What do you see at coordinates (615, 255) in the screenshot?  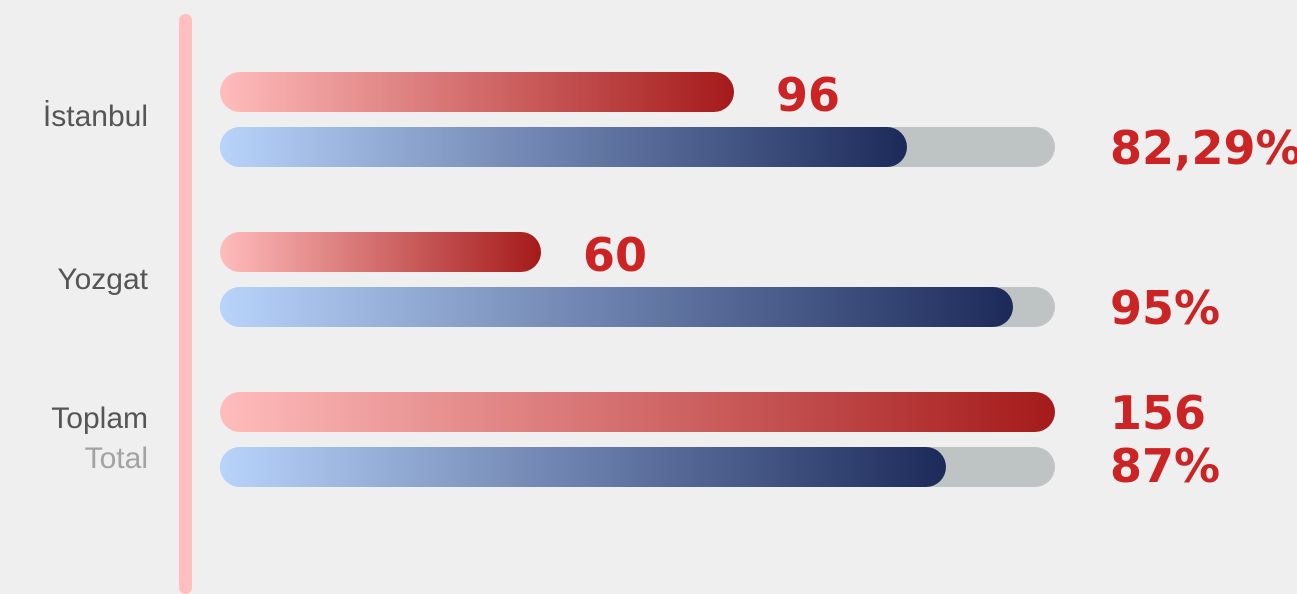 I see `count-value-yozgat: 60` at bounding box center [615, 255].